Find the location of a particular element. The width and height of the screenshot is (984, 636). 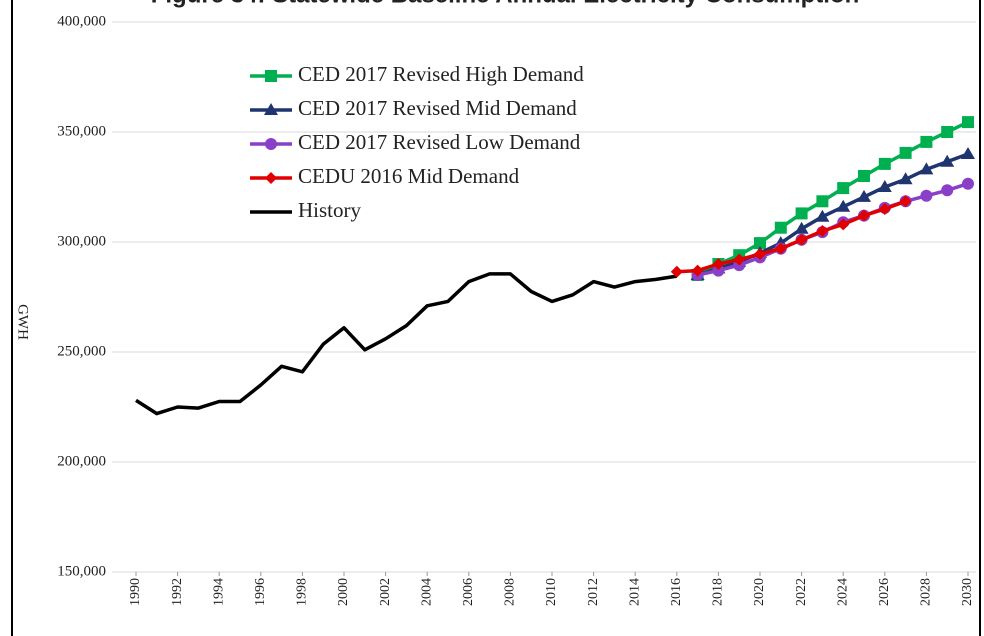

x-tick-label: 2000 is located at coordinates (343, 592).